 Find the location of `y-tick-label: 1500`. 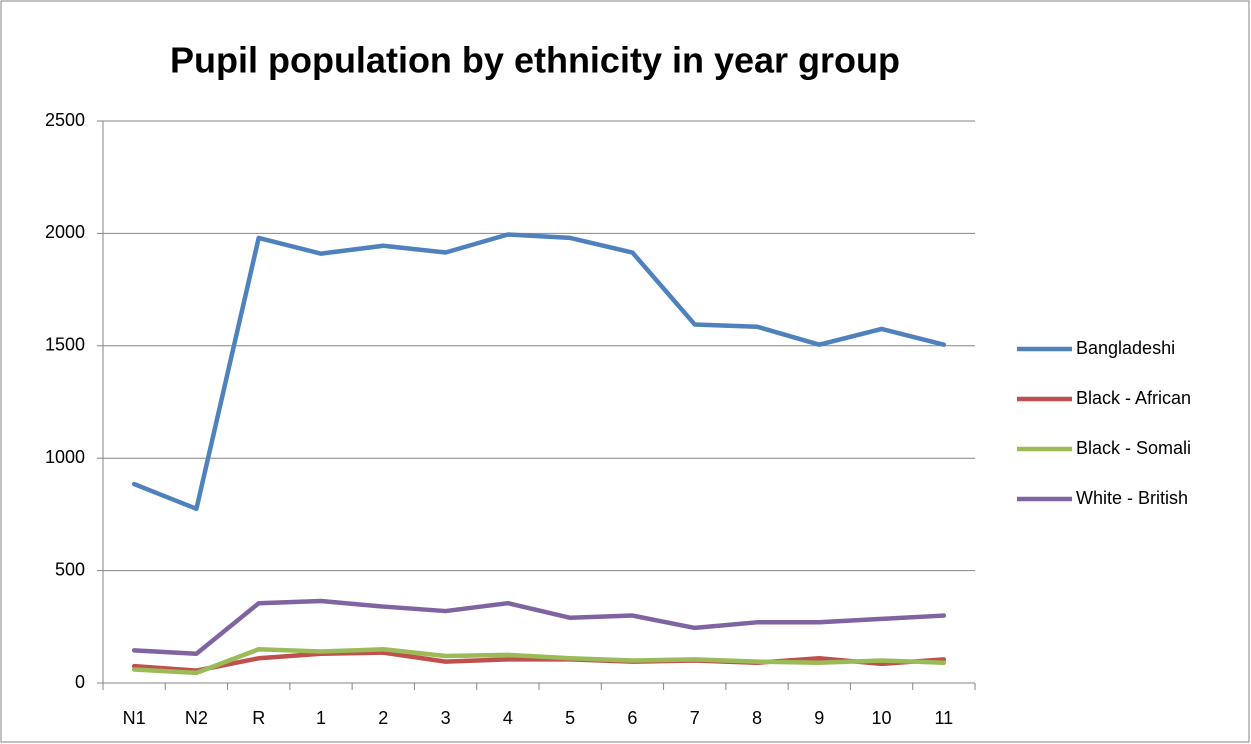

y-tick-label: 1500 is located at coordinates (65, 345).